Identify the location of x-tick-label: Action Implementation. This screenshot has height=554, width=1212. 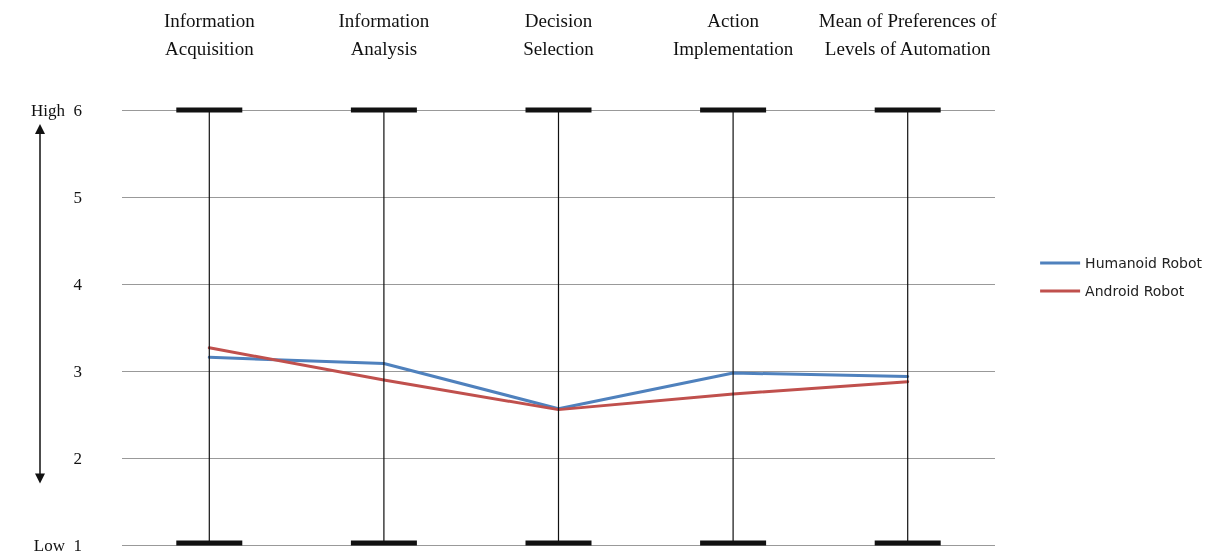
(733, 34).